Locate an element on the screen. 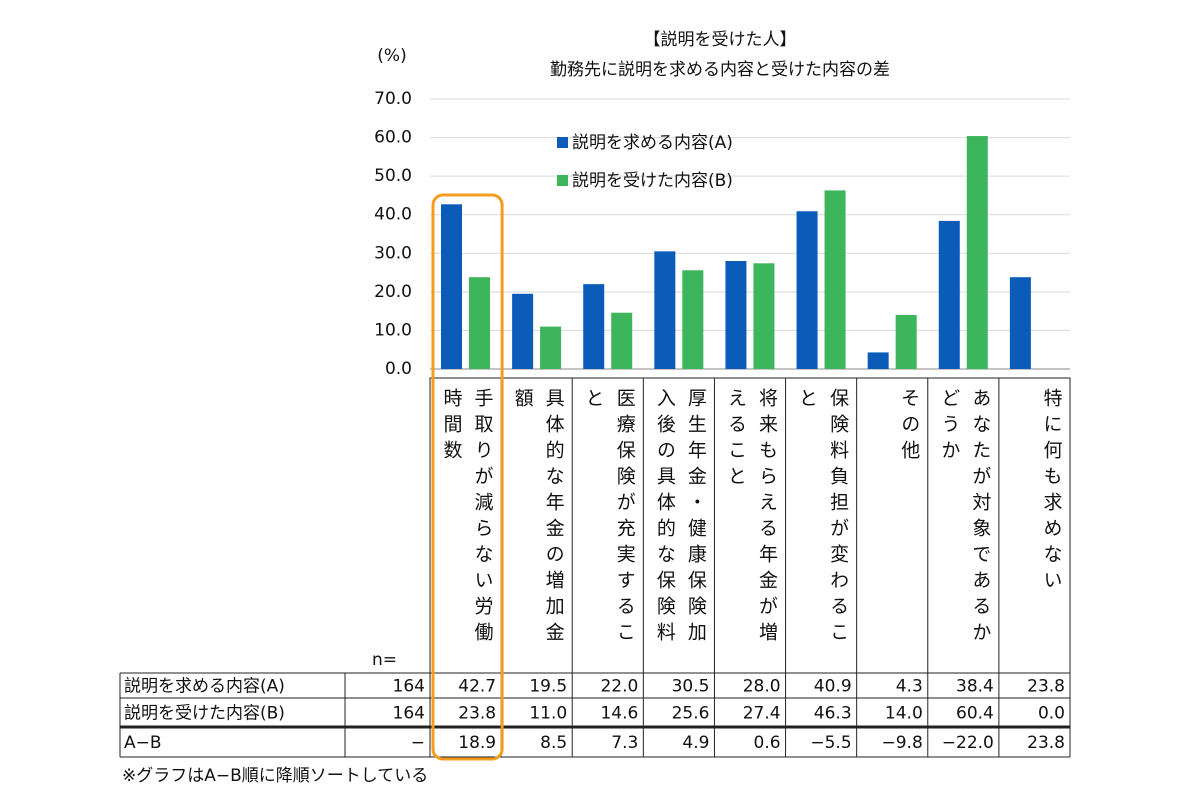 This screenshot has height=800, width=1200. highlight-box is located at coordinates (467, 477).